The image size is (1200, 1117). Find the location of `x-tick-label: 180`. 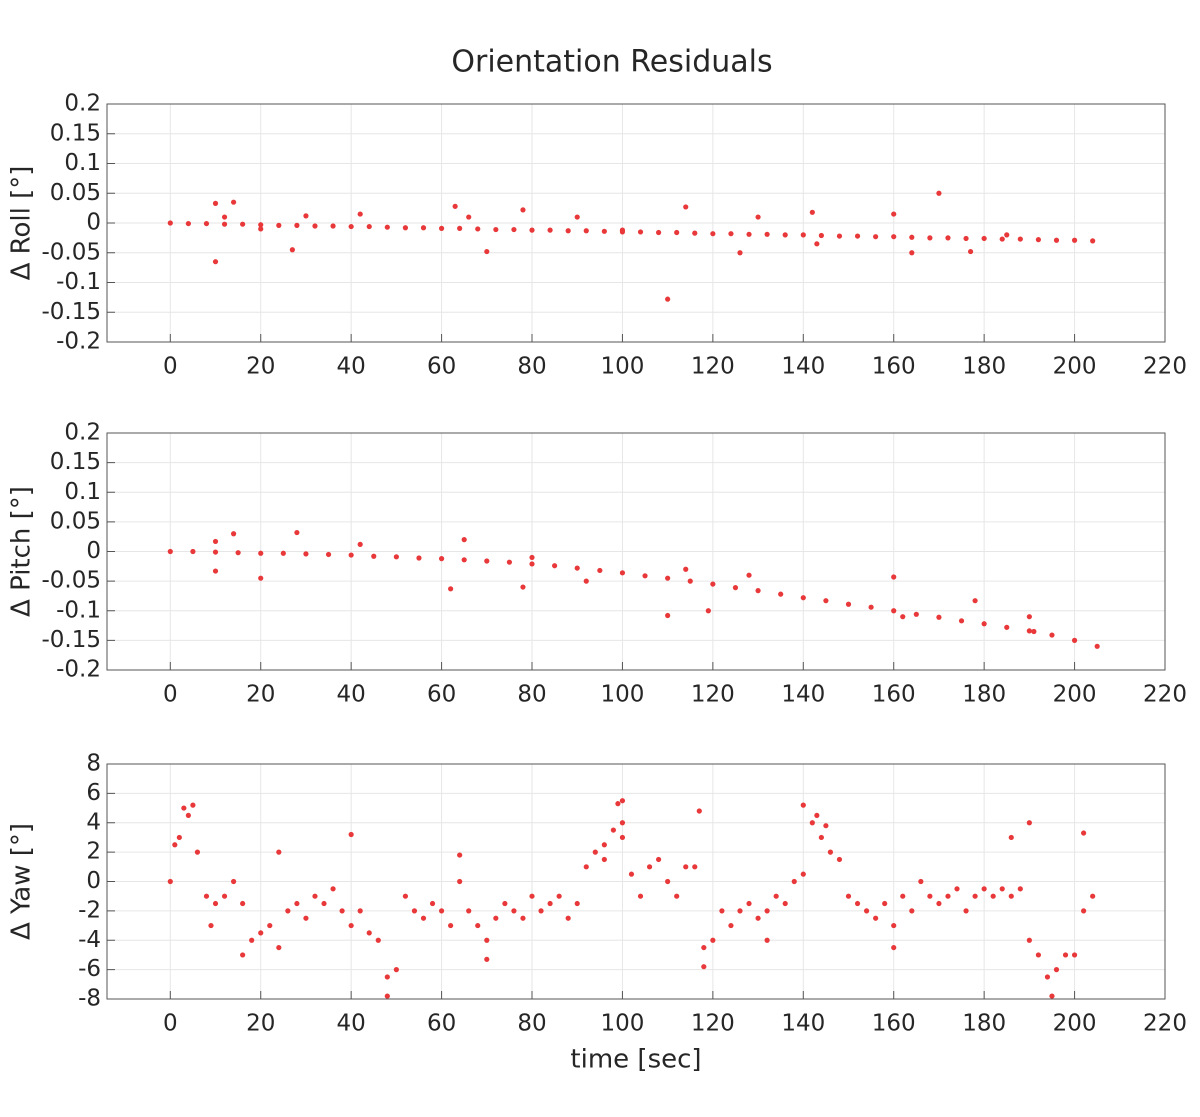

x-tick-label: 180 is located at coordinates (984, 1024).